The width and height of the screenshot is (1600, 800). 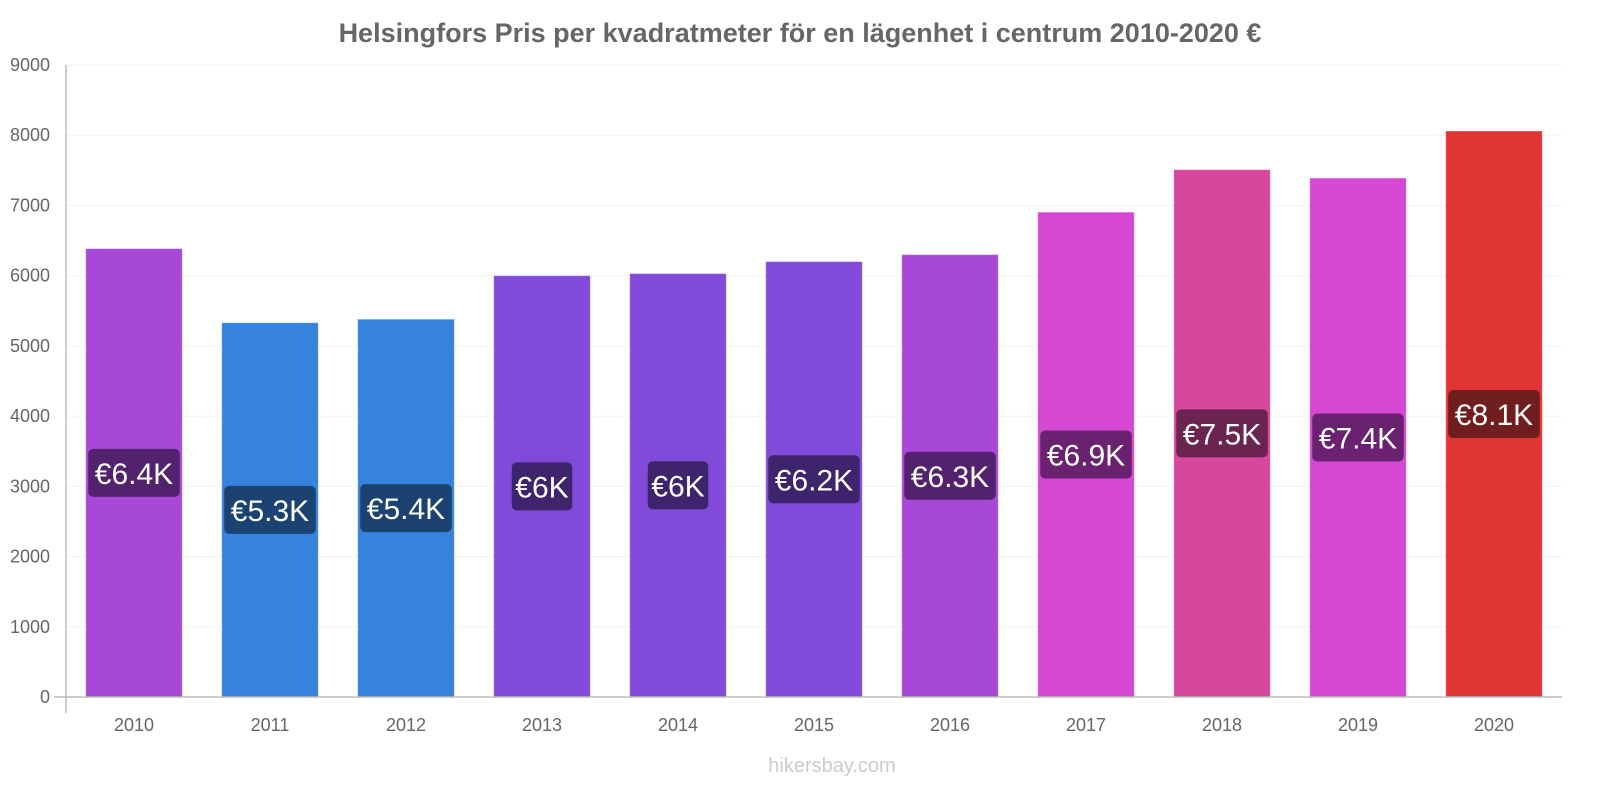 I want to click on x-tick-label: 2020, so click(x=1494, y=725).